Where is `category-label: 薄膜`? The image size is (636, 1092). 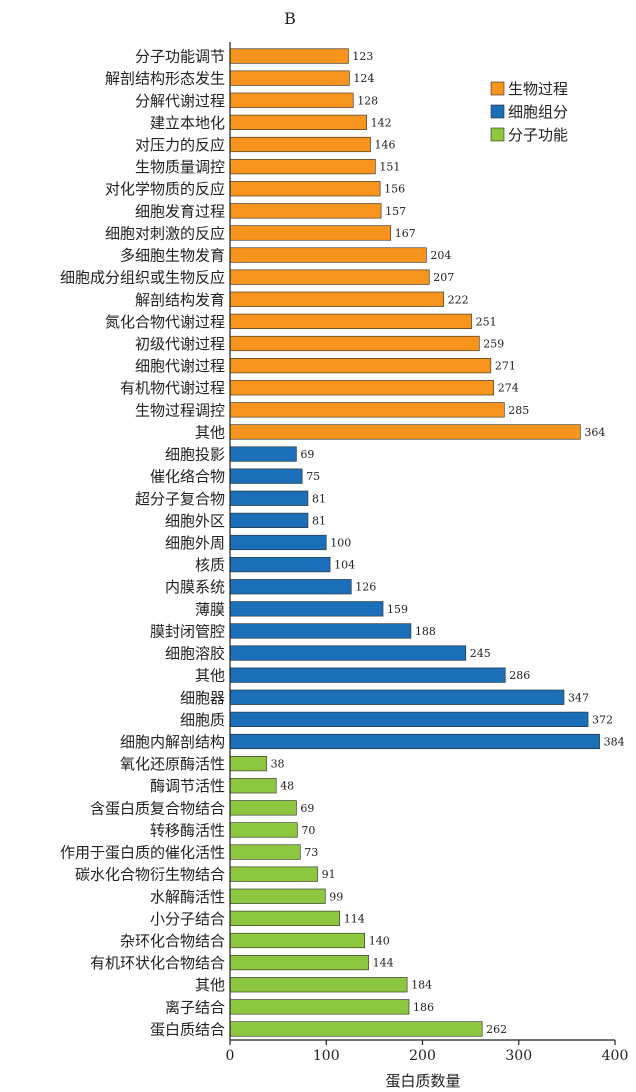
category-label: 薄膜 is located at coordinates (210, 609).